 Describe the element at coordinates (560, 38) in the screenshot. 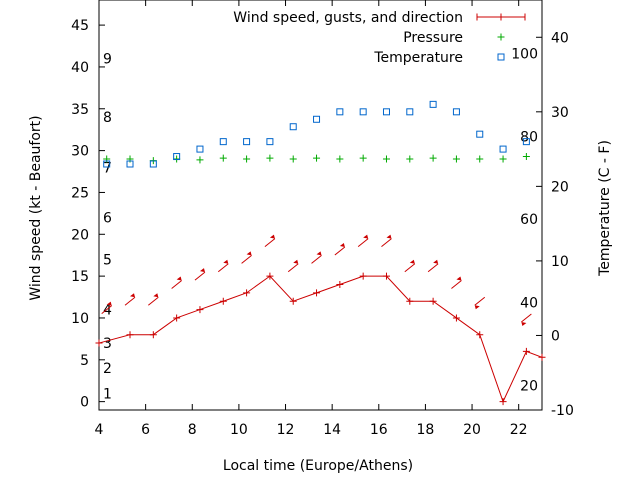

I see `y2-tick-label: 40` at that location.